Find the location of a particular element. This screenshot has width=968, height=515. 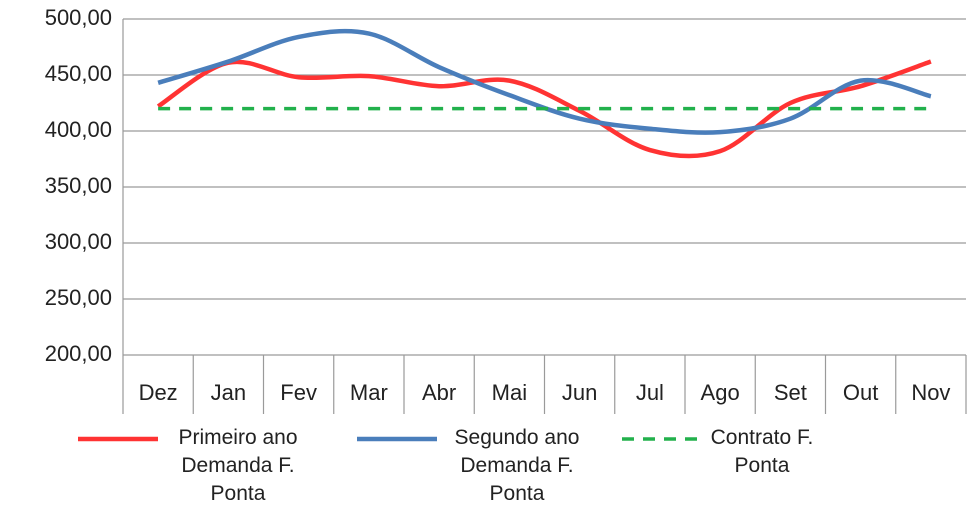

x-tick-label: Jul is located at coordinates (650, 392).